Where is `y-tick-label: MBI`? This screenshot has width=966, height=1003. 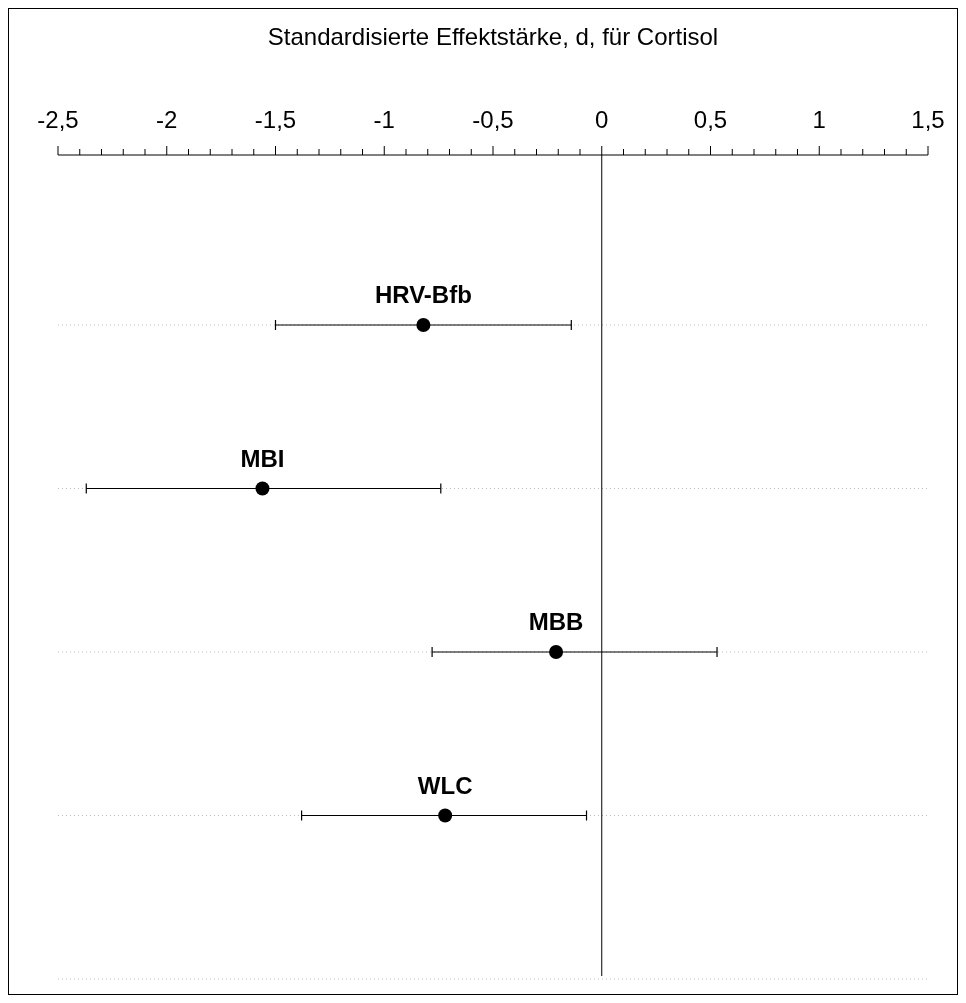 y-tick-label: MBI is located at coordinates (262, 458).